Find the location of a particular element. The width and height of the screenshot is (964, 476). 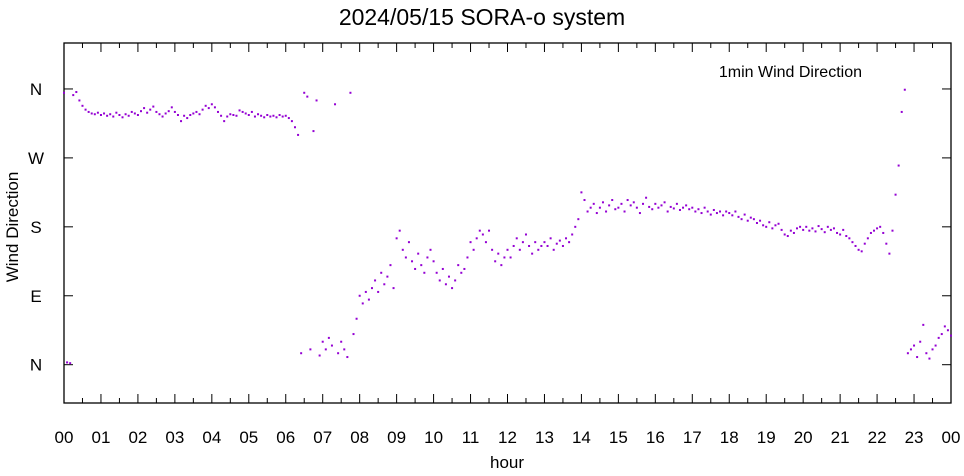

y-tick-label: S is located at coordinates (35, 227).